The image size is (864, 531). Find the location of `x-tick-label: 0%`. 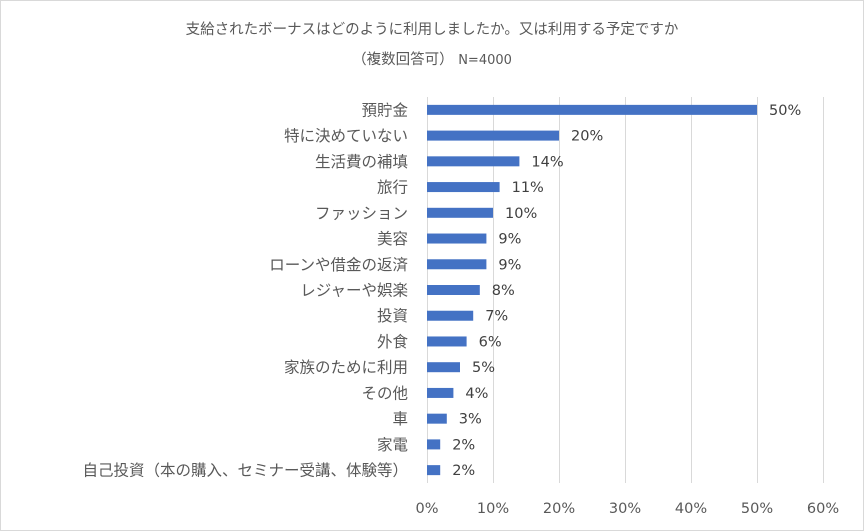

x-tick-label: 0% is located at coordinates (426, 509).